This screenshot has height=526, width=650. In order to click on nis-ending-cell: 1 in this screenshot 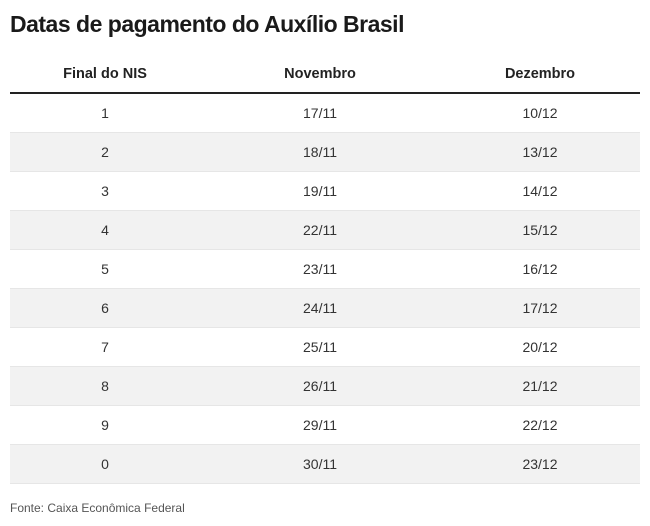, I will do `click(105, 113)`.